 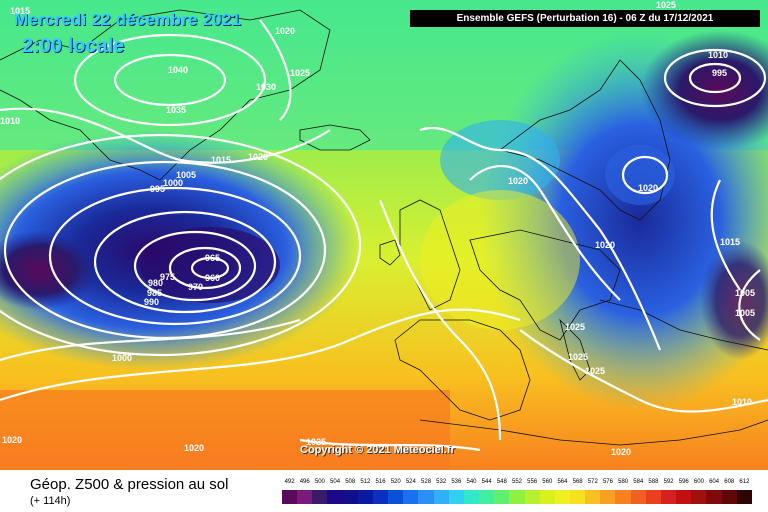 I want to click on color-scale-label: 600, so click(x=698, y=482).